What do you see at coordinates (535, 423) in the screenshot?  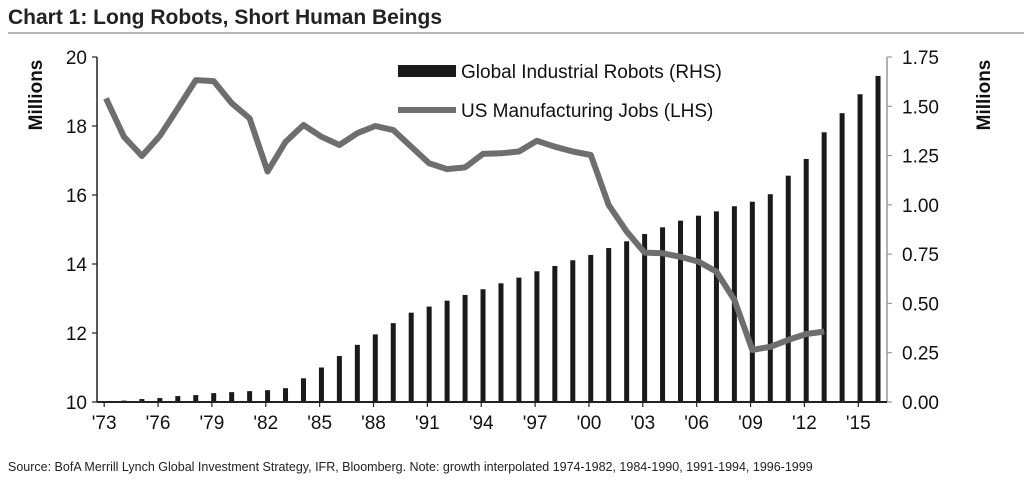 I see `x-tick-label: '97` at bounding box center [535, 423].